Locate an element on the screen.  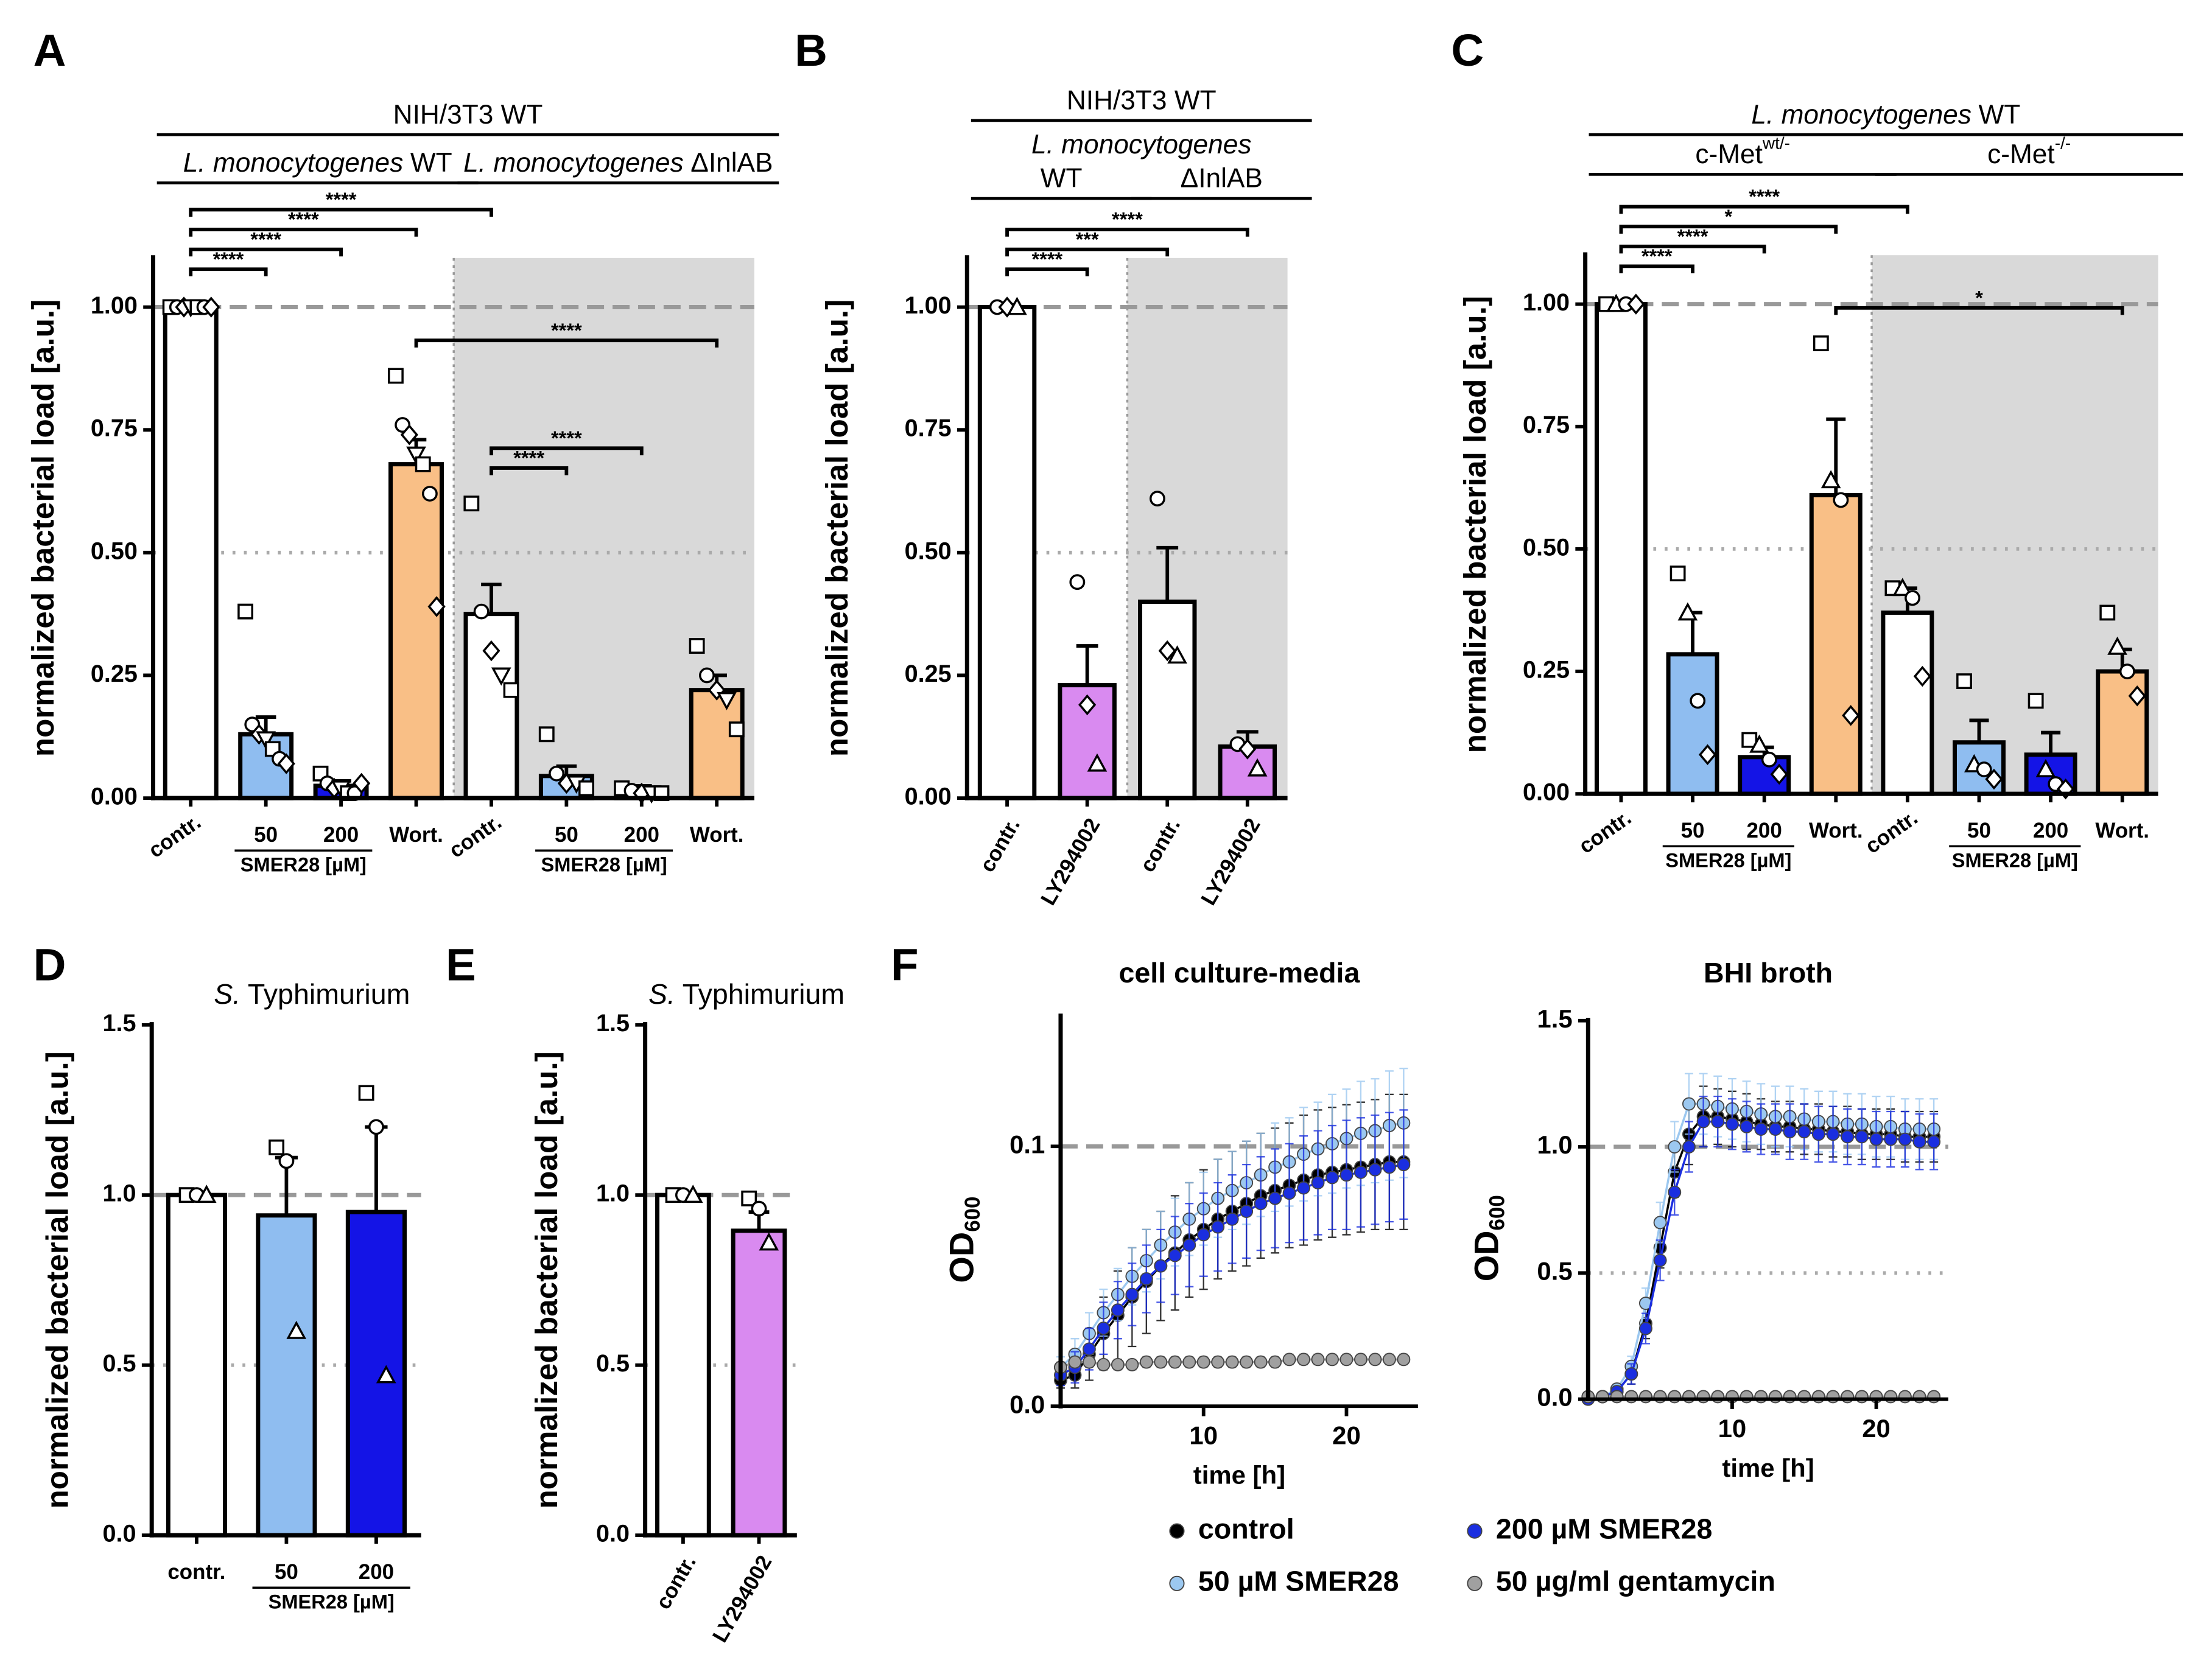
sublabel: SMER28 [µM] is located at coordinates (604, 864).